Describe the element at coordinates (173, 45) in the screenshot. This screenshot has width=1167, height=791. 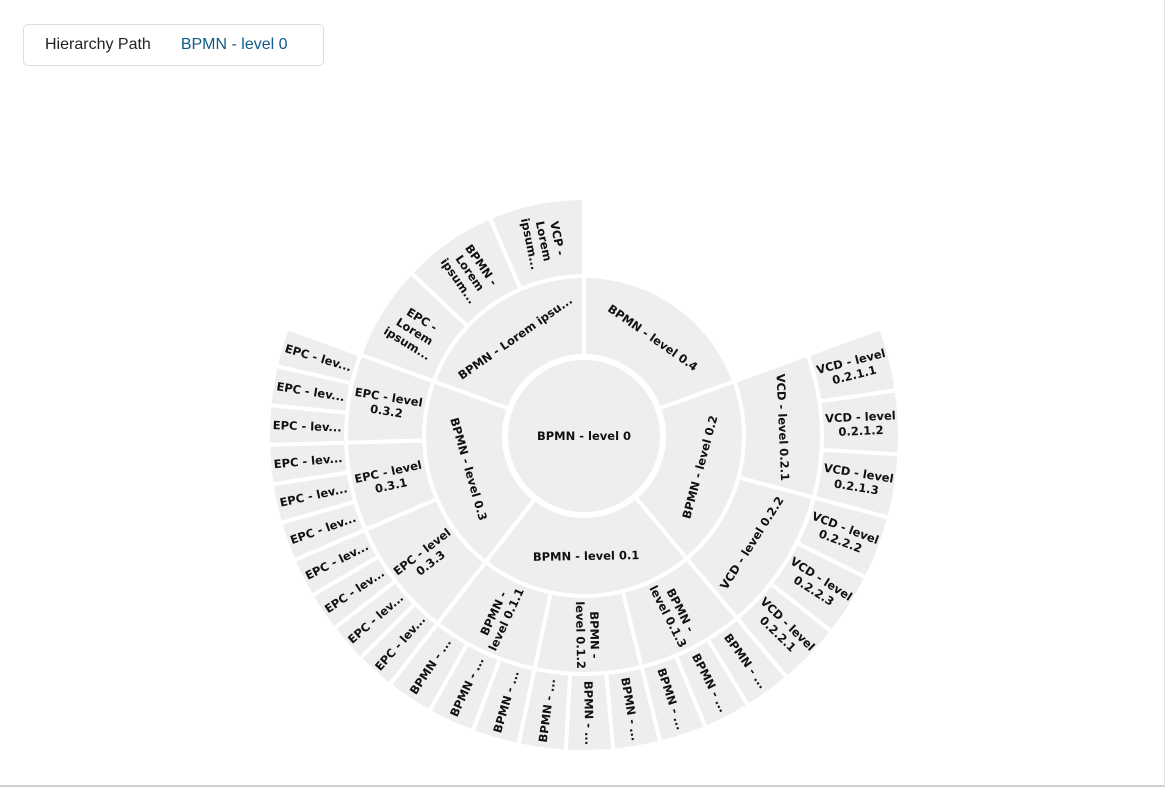
I see `hierarchy-breadcrumb: Hierarchy Path BPMN - level 0` at that location.